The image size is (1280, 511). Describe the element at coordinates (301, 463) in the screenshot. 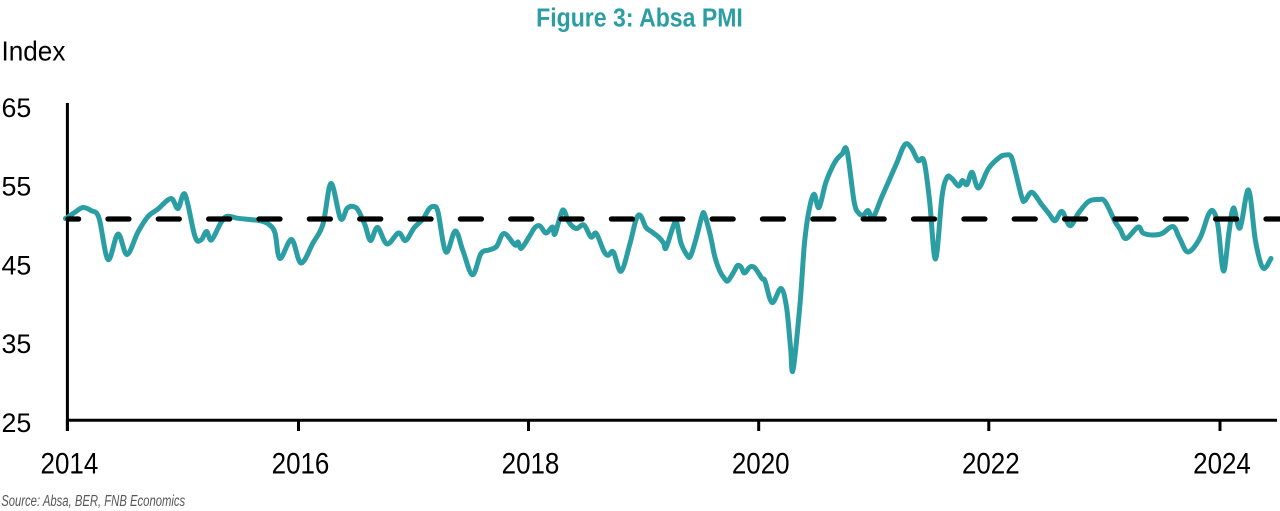

I see `svg-text: 2016` at that location.